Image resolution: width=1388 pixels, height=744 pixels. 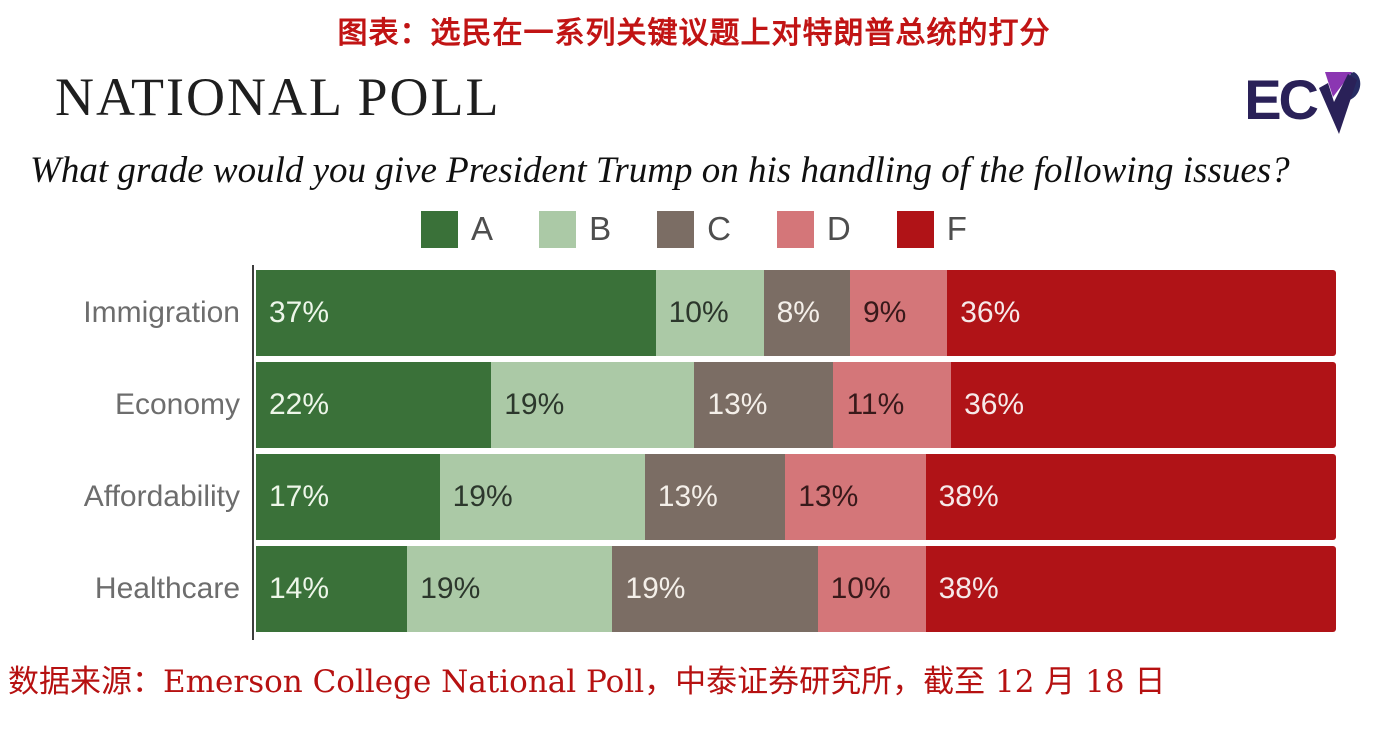 What do you see at coordinates (875, 404) in the screenshot?
I see `value-label: 11%` at bounding box center [875, 404].